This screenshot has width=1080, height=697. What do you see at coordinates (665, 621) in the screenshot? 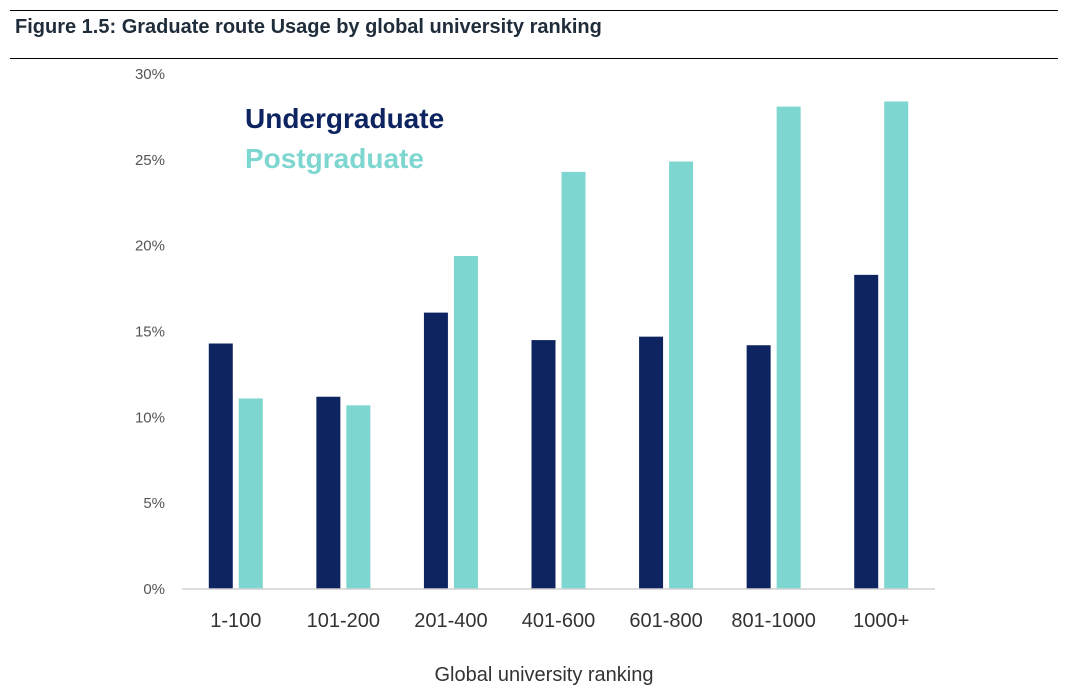
I see `x-category-label: 601-800` at bounding box center [665, 621].